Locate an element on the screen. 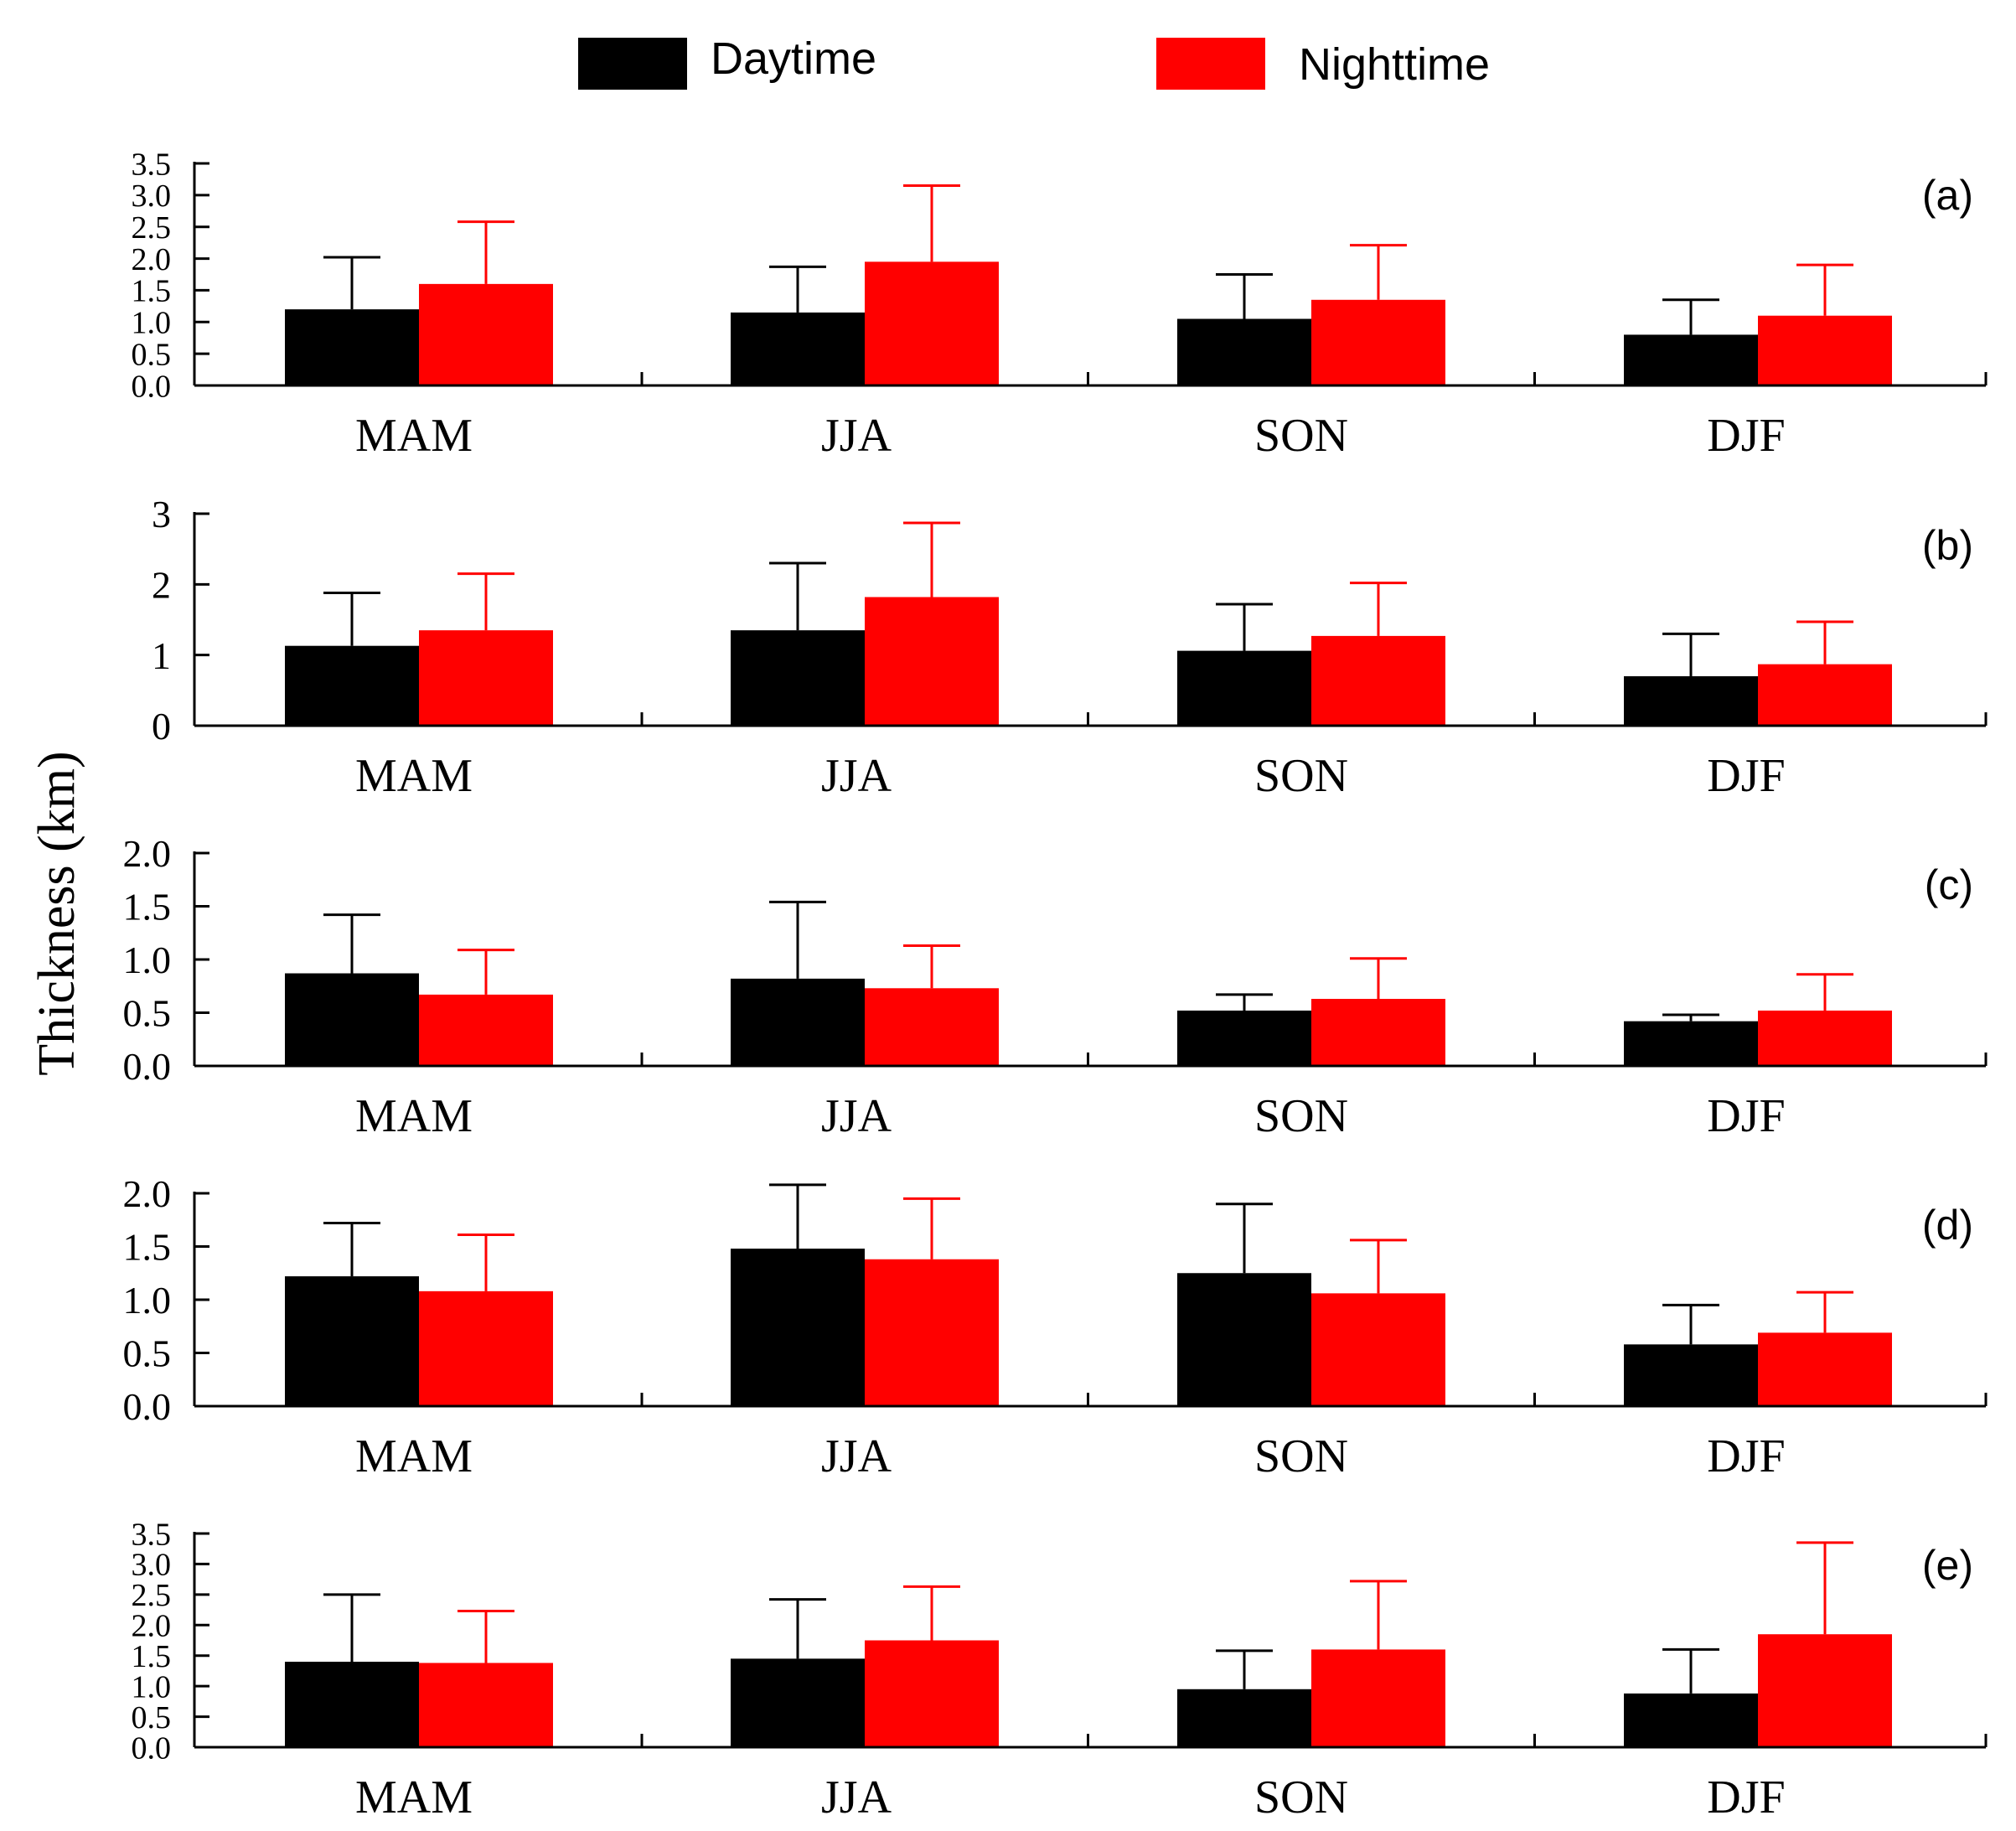  y-tick-label: 0 is located at coordinates (161, 726).